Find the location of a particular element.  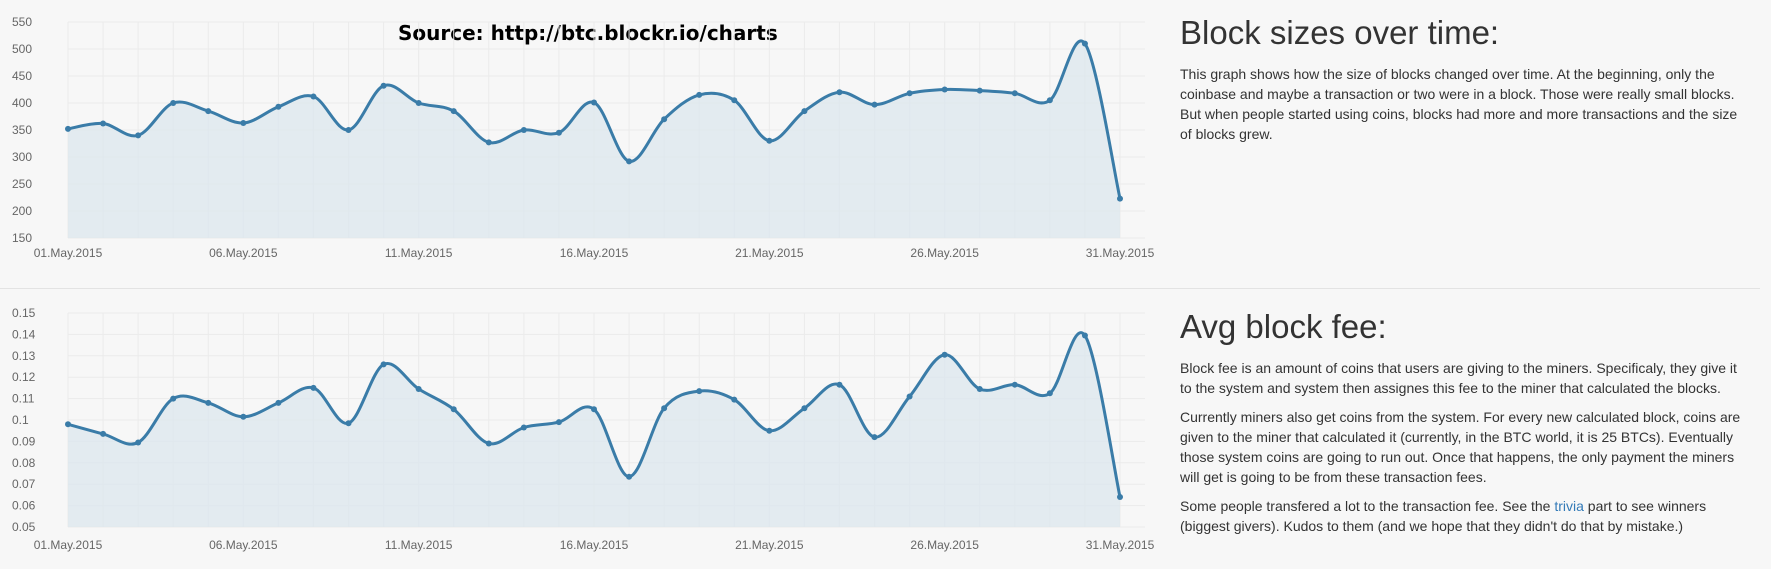

x-tick-label: 21.May.2015 is located at coordinates (769, 253).